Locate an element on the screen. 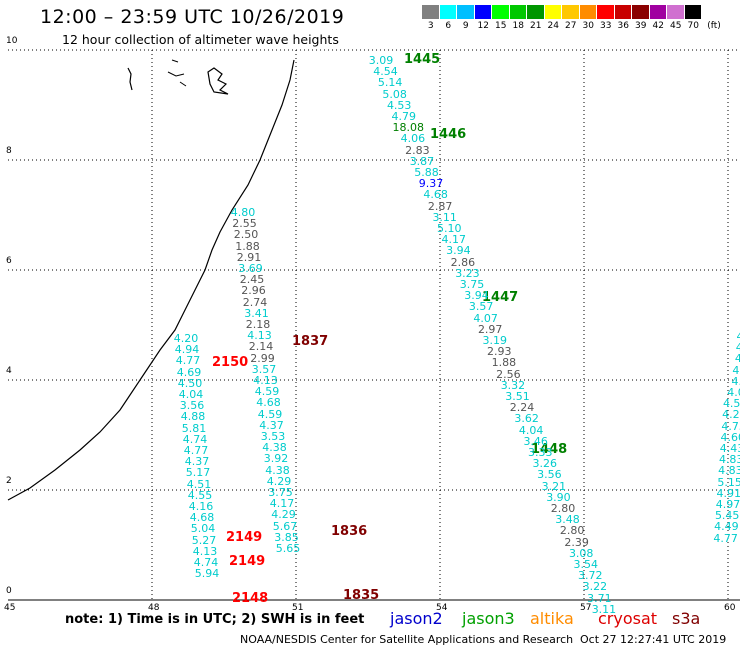 The width and height of the screenshot is (740, 650). wave-height-value: 4.55 is located at coordinates (200, 495).